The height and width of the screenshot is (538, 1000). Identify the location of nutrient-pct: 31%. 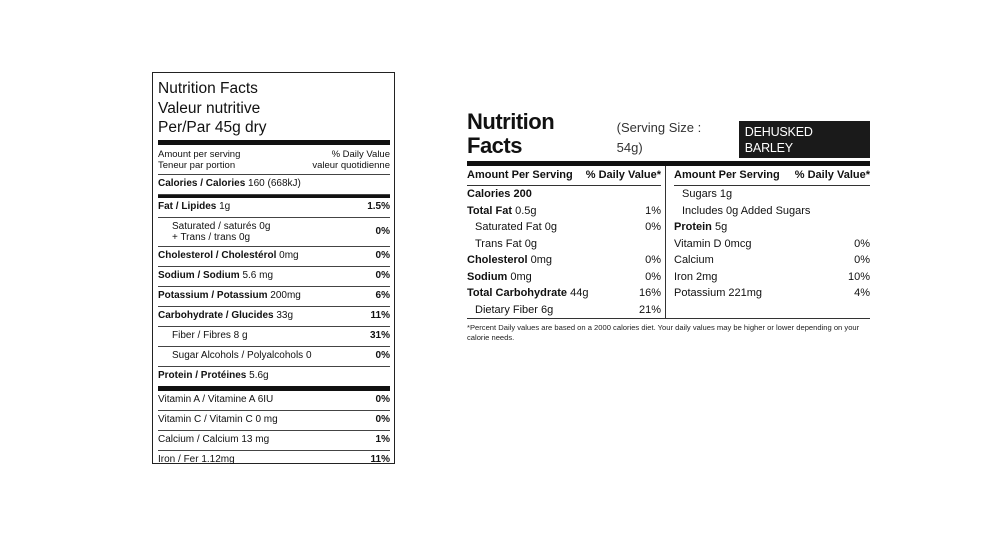
(379, 335).